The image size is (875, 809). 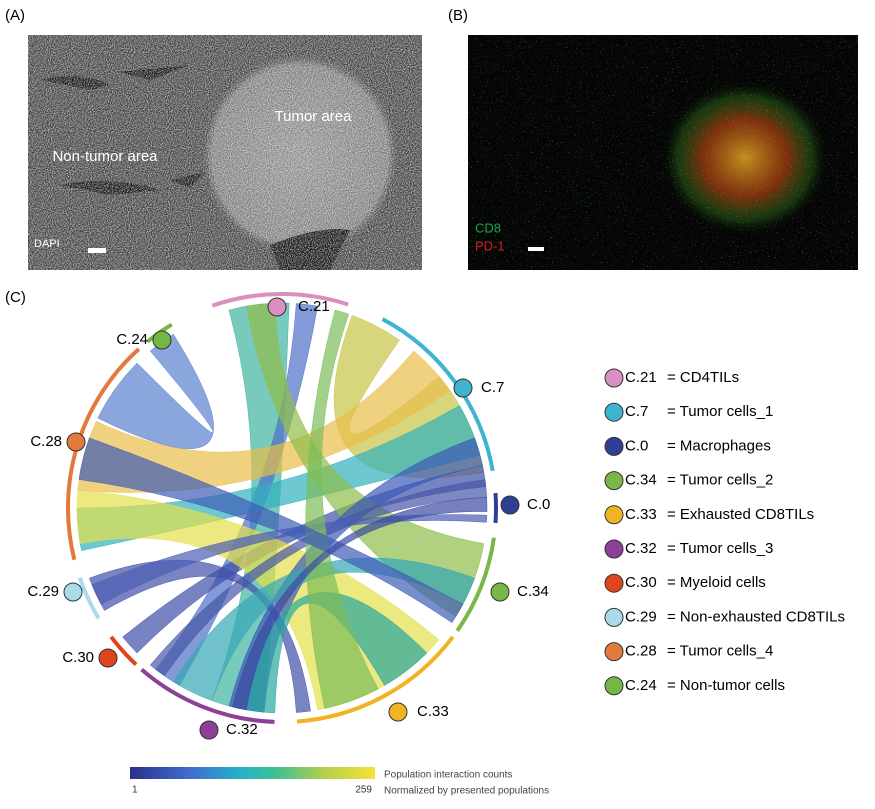 What do you see at coordinates (458, 15) in the screenshot?
I see `panel-label: (B)` at bounding box center [458, 15].